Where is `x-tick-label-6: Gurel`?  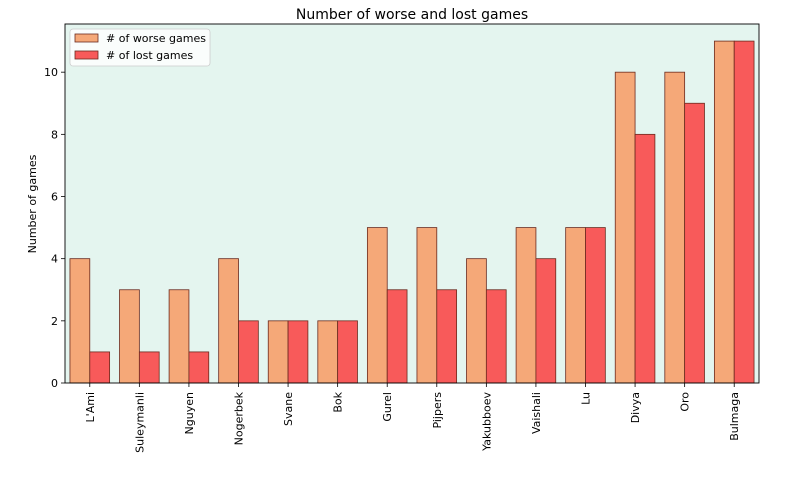
x-tick-label-6: Gurel is located at coordinates (387, 407).